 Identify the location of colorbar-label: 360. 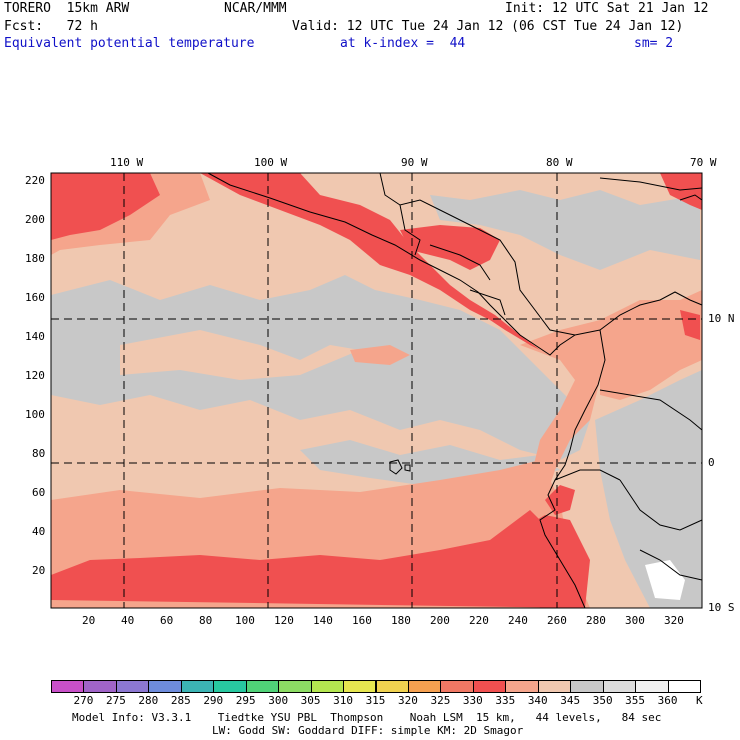
(667, 700).